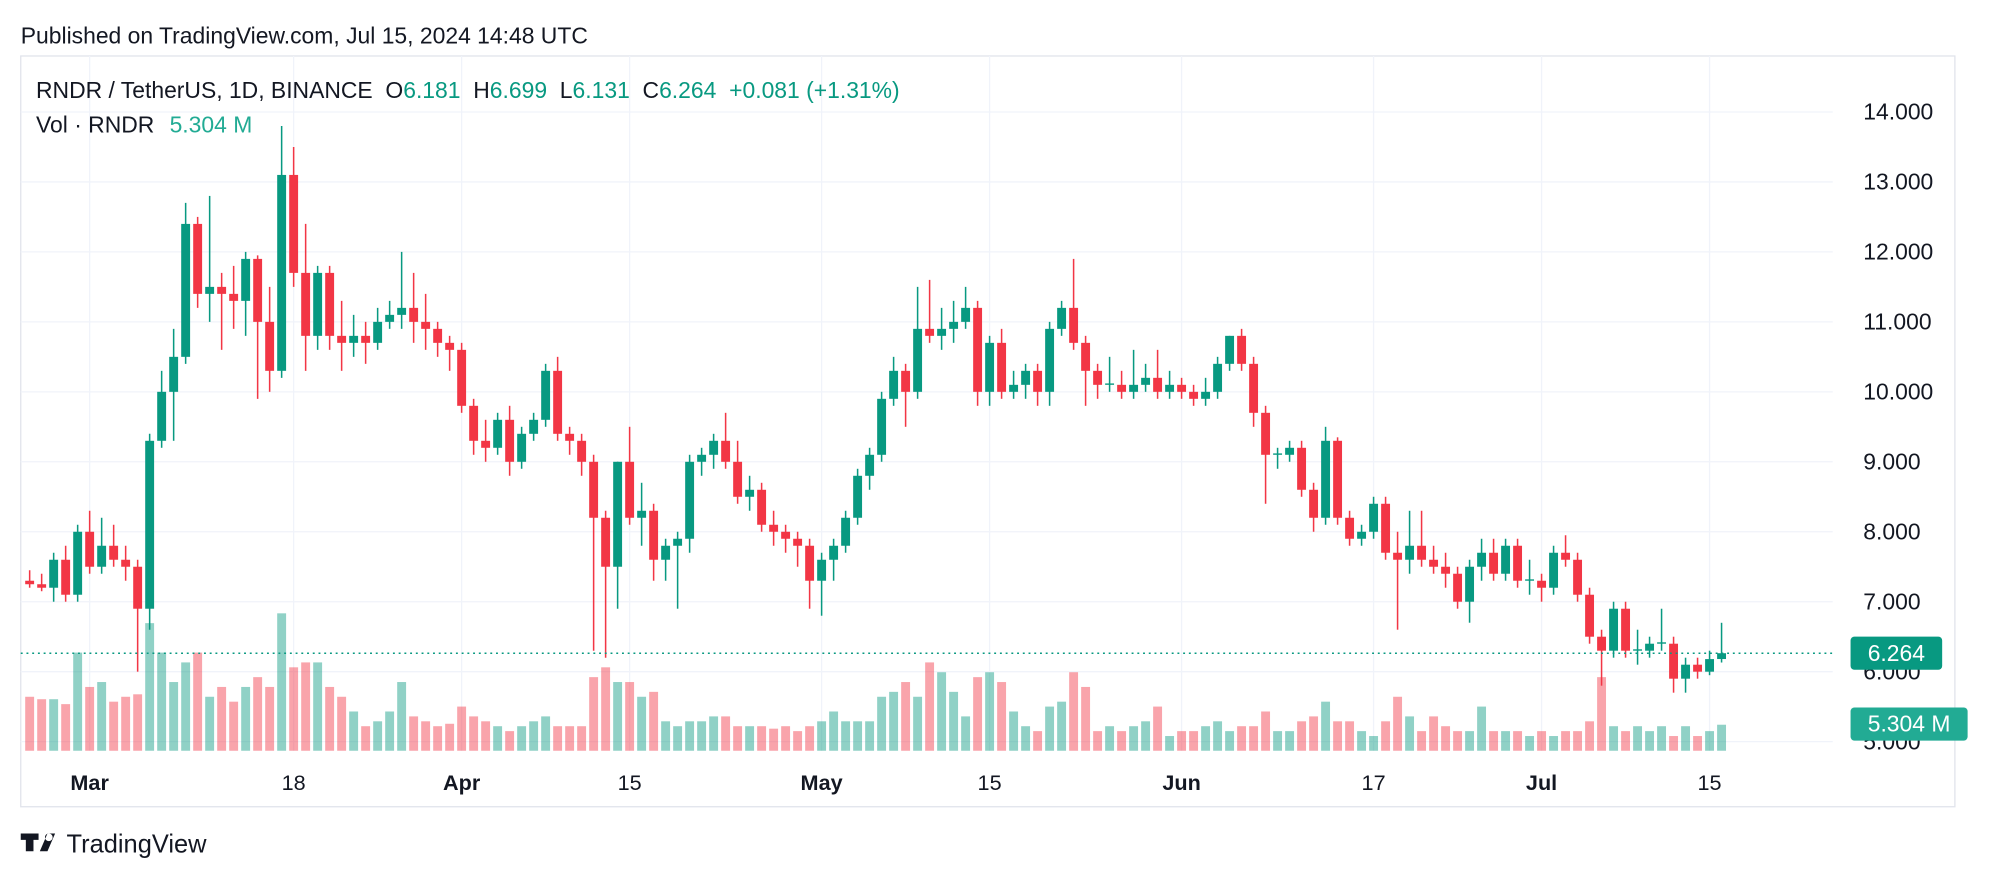 The height and width of the screenshot is (878, 1996). Describe the element at coordinates (1891, 601) in the screenshot. I see `y-tick-label: 7.000` at that location.